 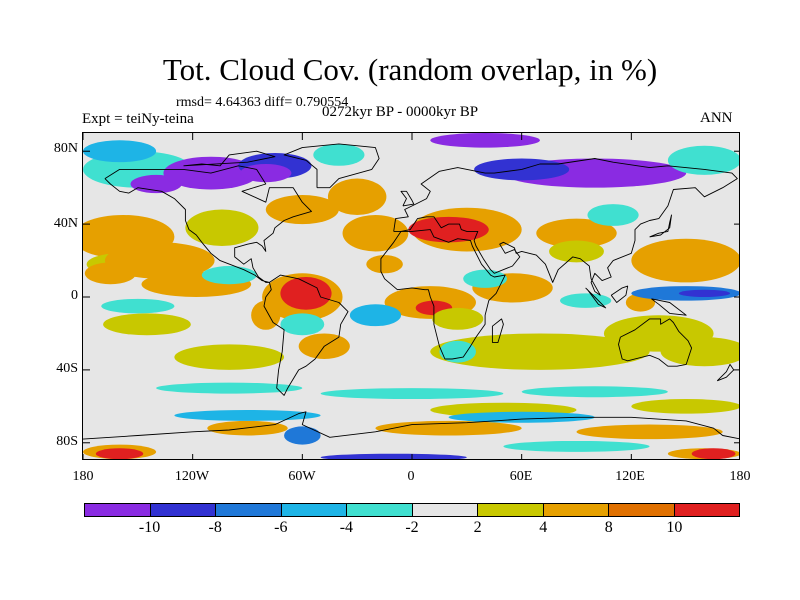 What do you see at coordinates (138, 119) in the screenshot?
I see `experiment-label: Expt = teiNy-teina` at bounding box center [138, 119].